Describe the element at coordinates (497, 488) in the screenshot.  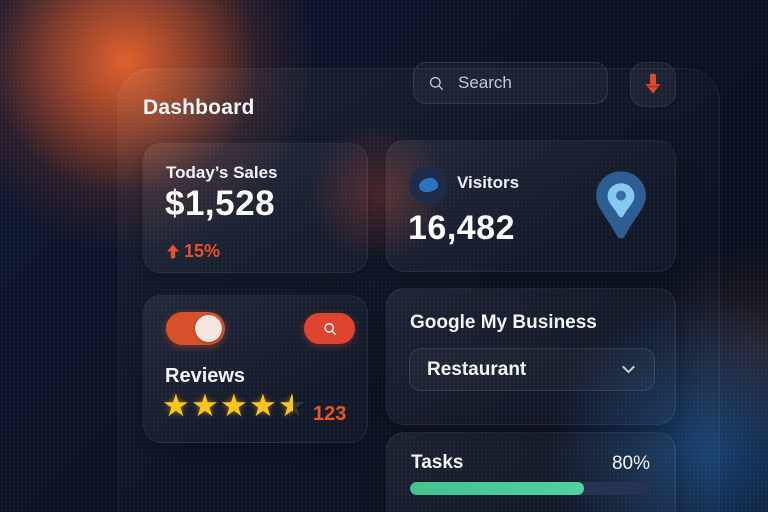
I see `tasks-progress-fill` at that location.